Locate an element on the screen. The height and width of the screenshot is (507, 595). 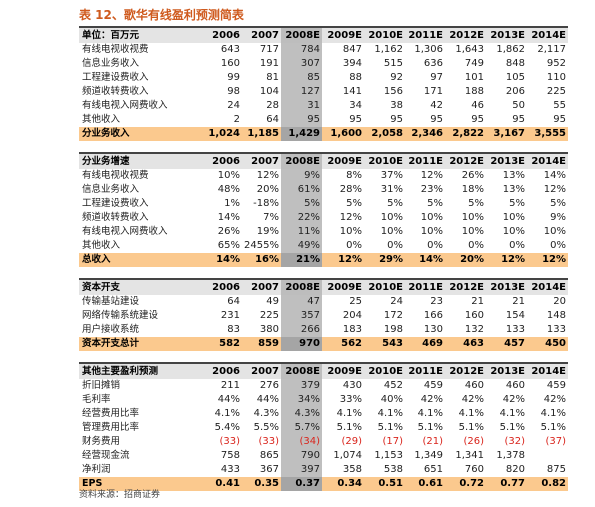
value-cell: 1,162 is located at coordinates (388, 49).